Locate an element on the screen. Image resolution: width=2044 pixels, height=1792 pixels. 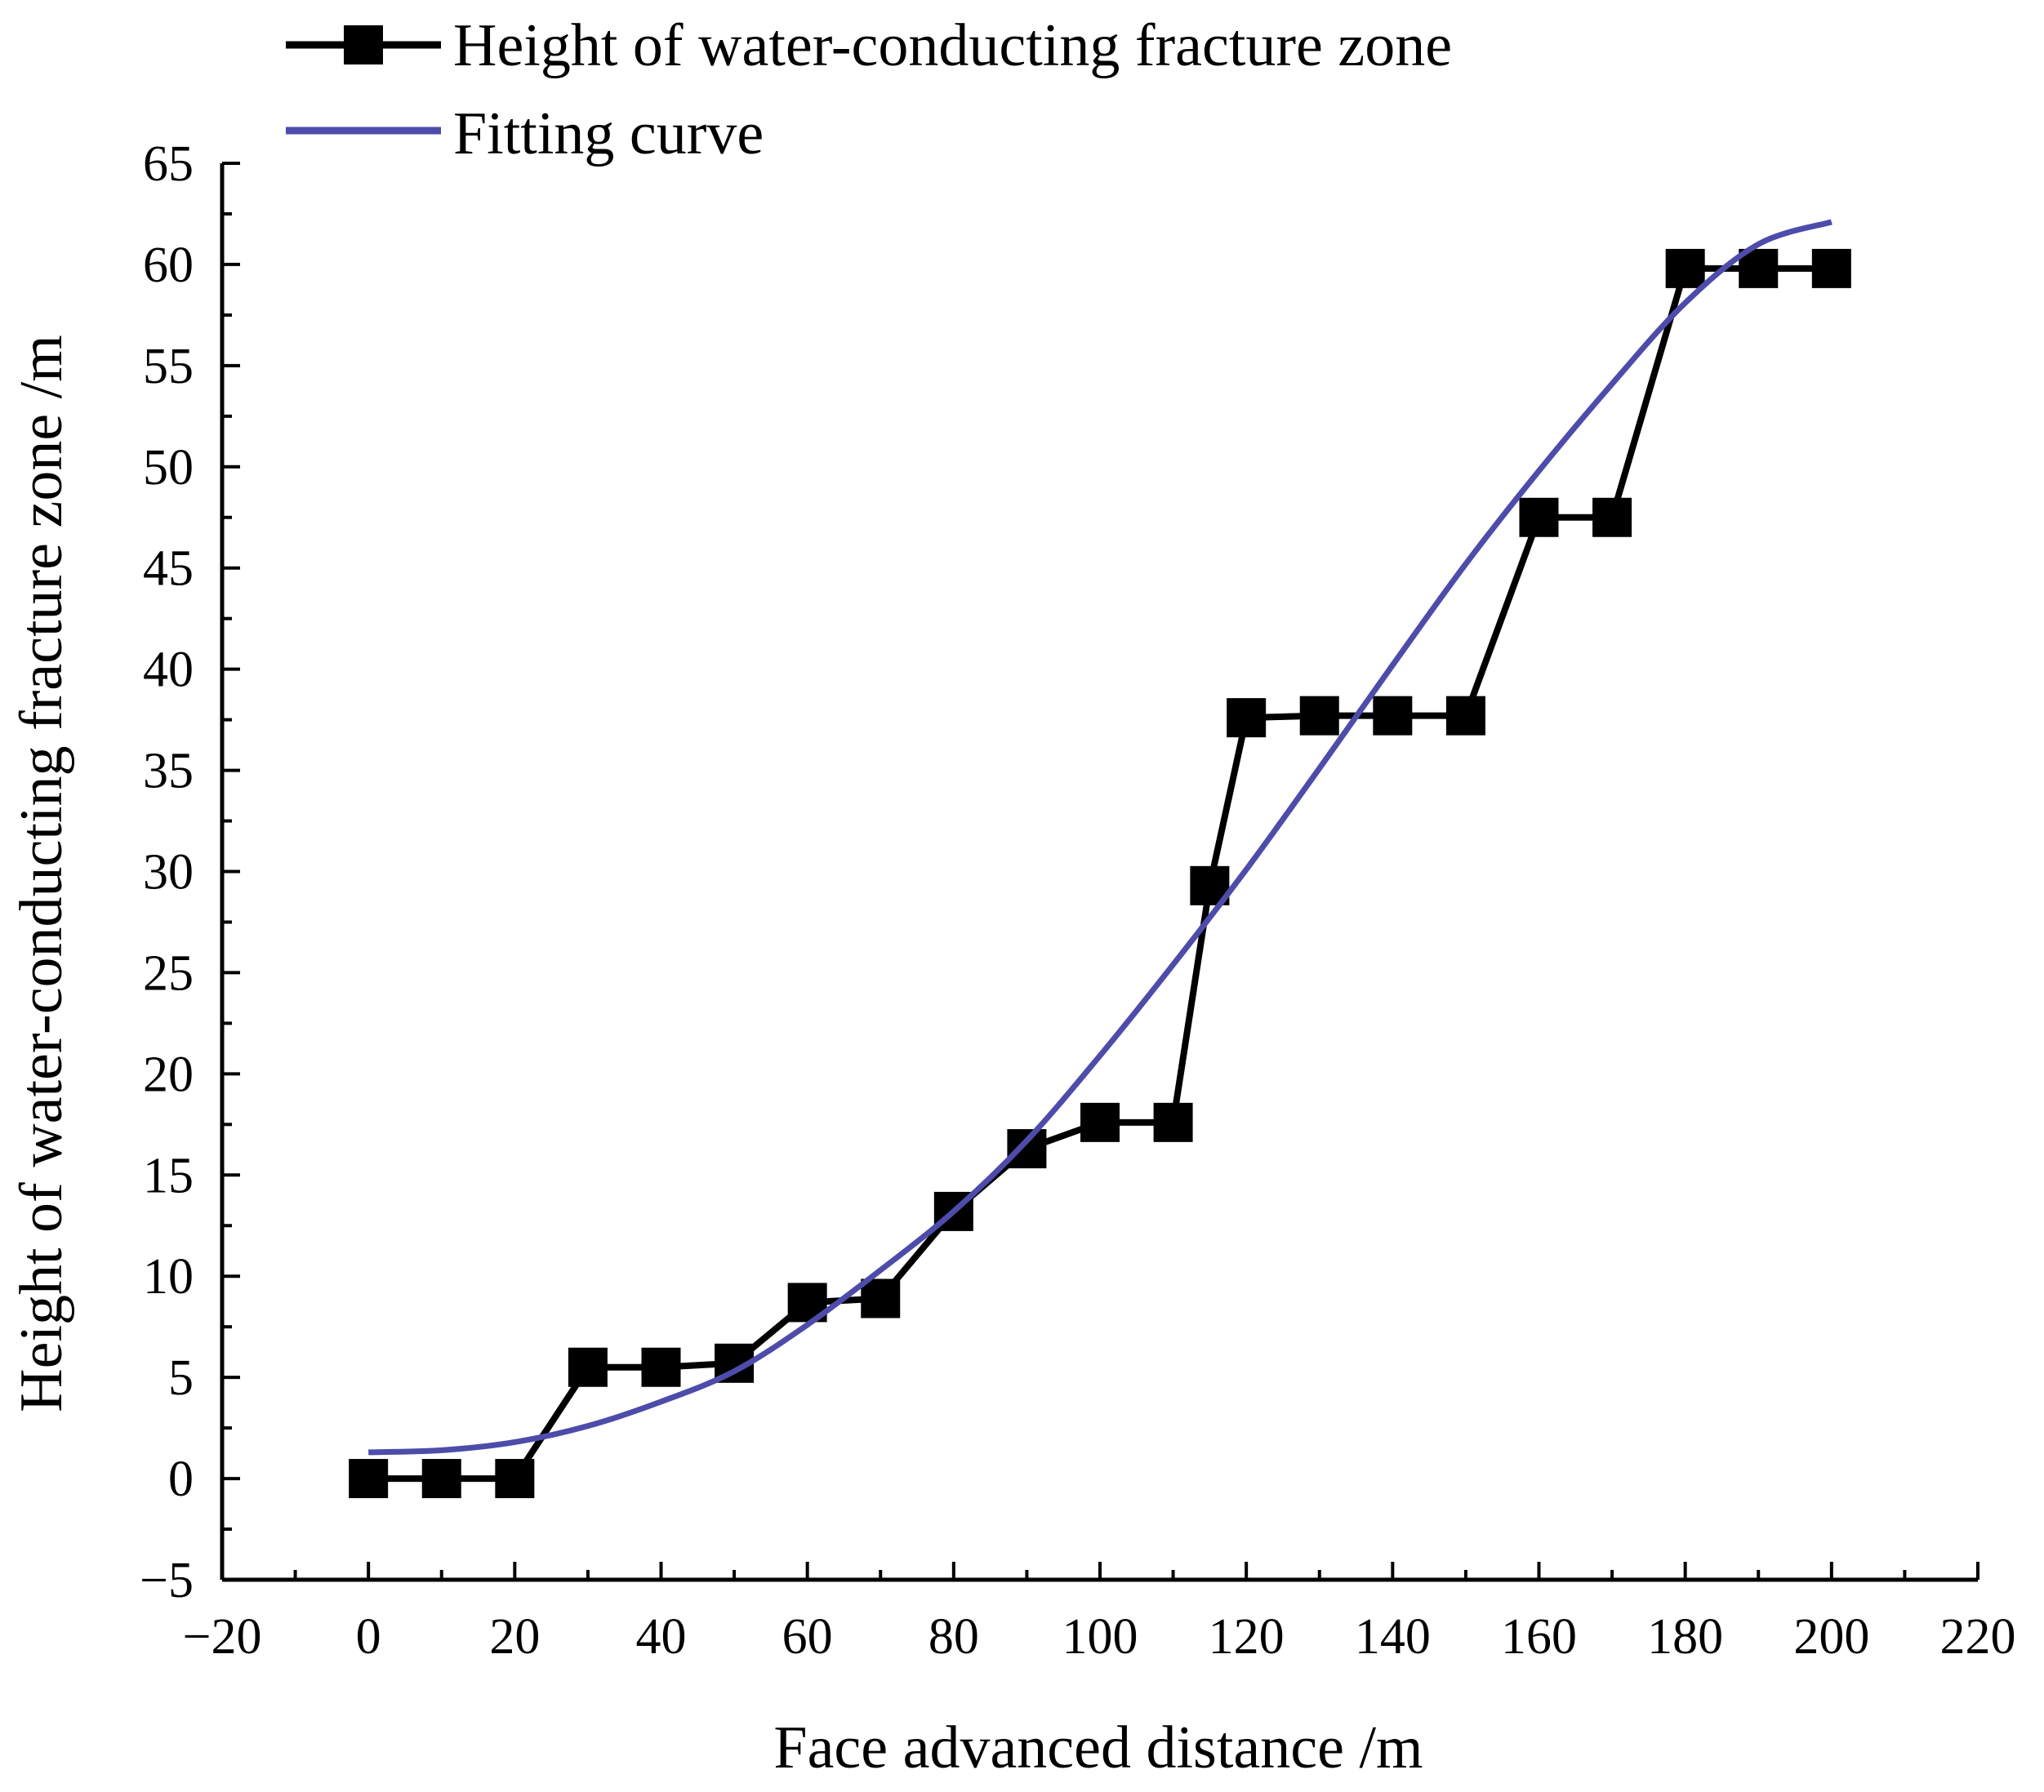
y-tick-label: 15 is located at coordinates (169, 1175).